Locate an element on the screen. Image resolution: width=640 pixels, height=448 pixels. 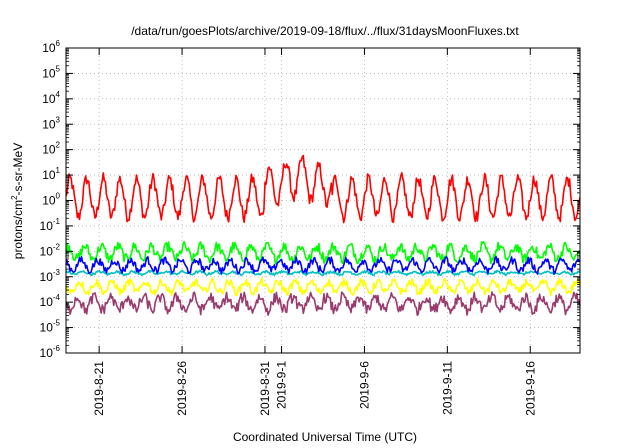
y-tick-label-exponent: 0 is located at coordinates (58, 196).